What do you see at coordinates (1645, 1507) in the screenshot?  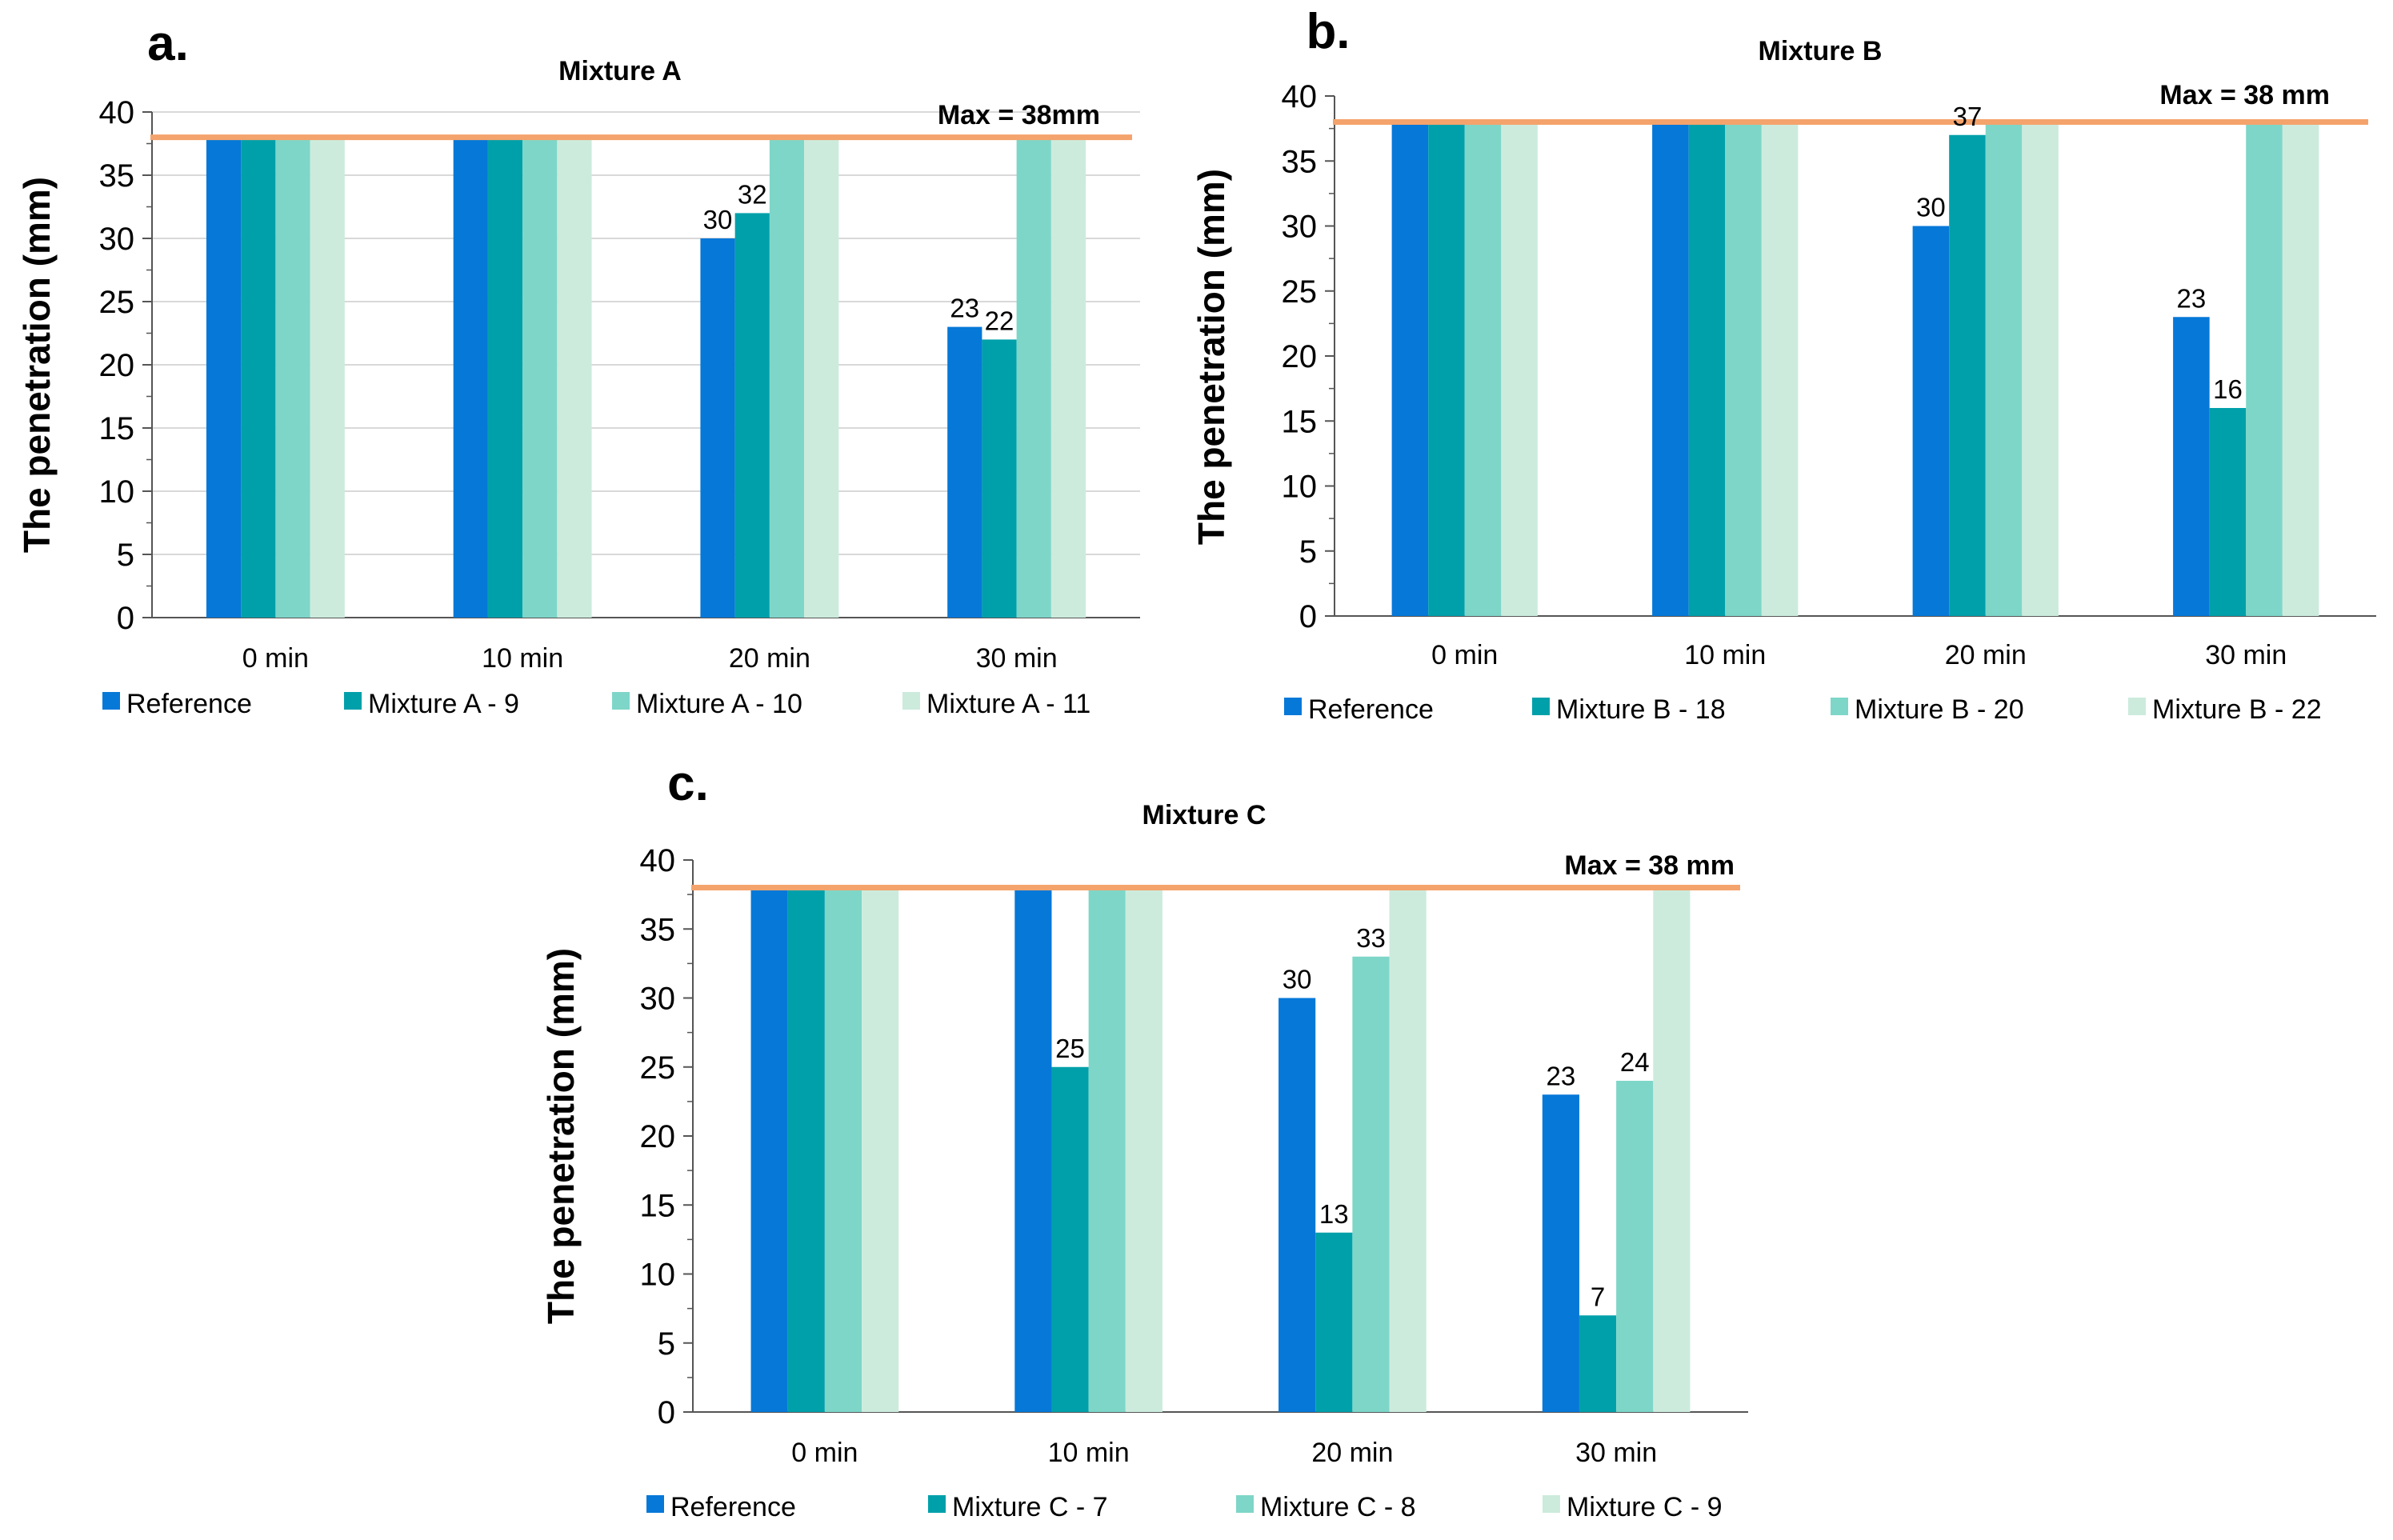 I see `legend-entry: Mixture C - 9` at bounding box center [1645, 1507].